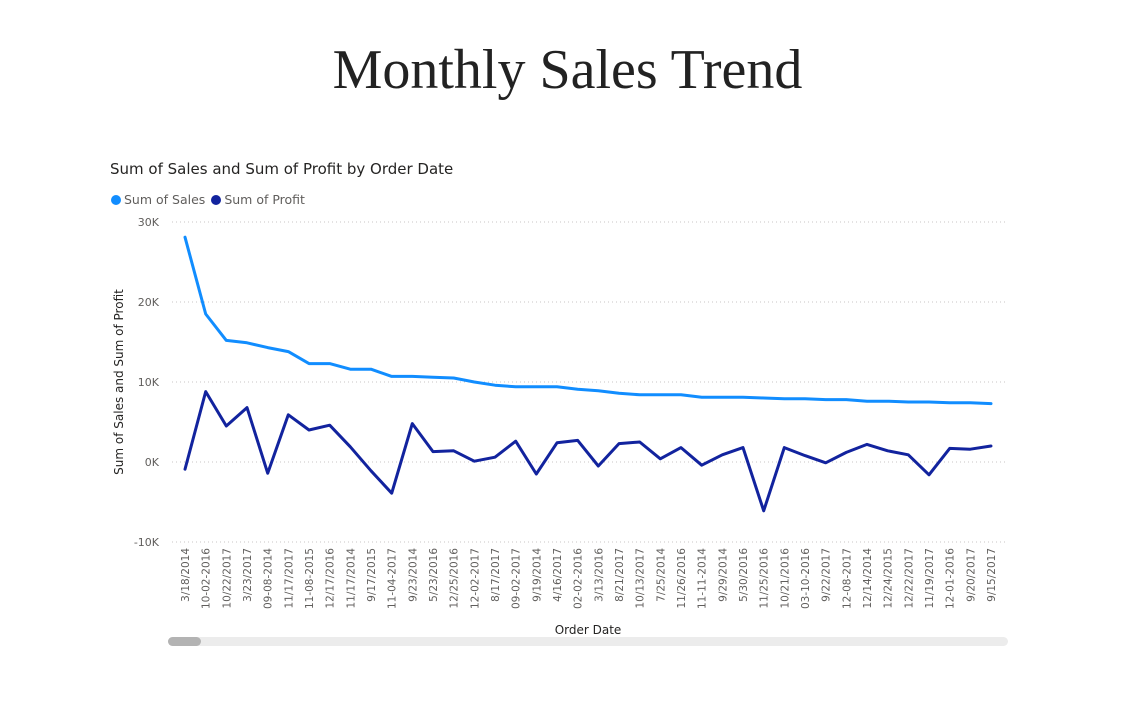 The width and height of the screenshot is (1135, 708). I want to click on x-tick-label: 03-10-2016, so click(806, 578).